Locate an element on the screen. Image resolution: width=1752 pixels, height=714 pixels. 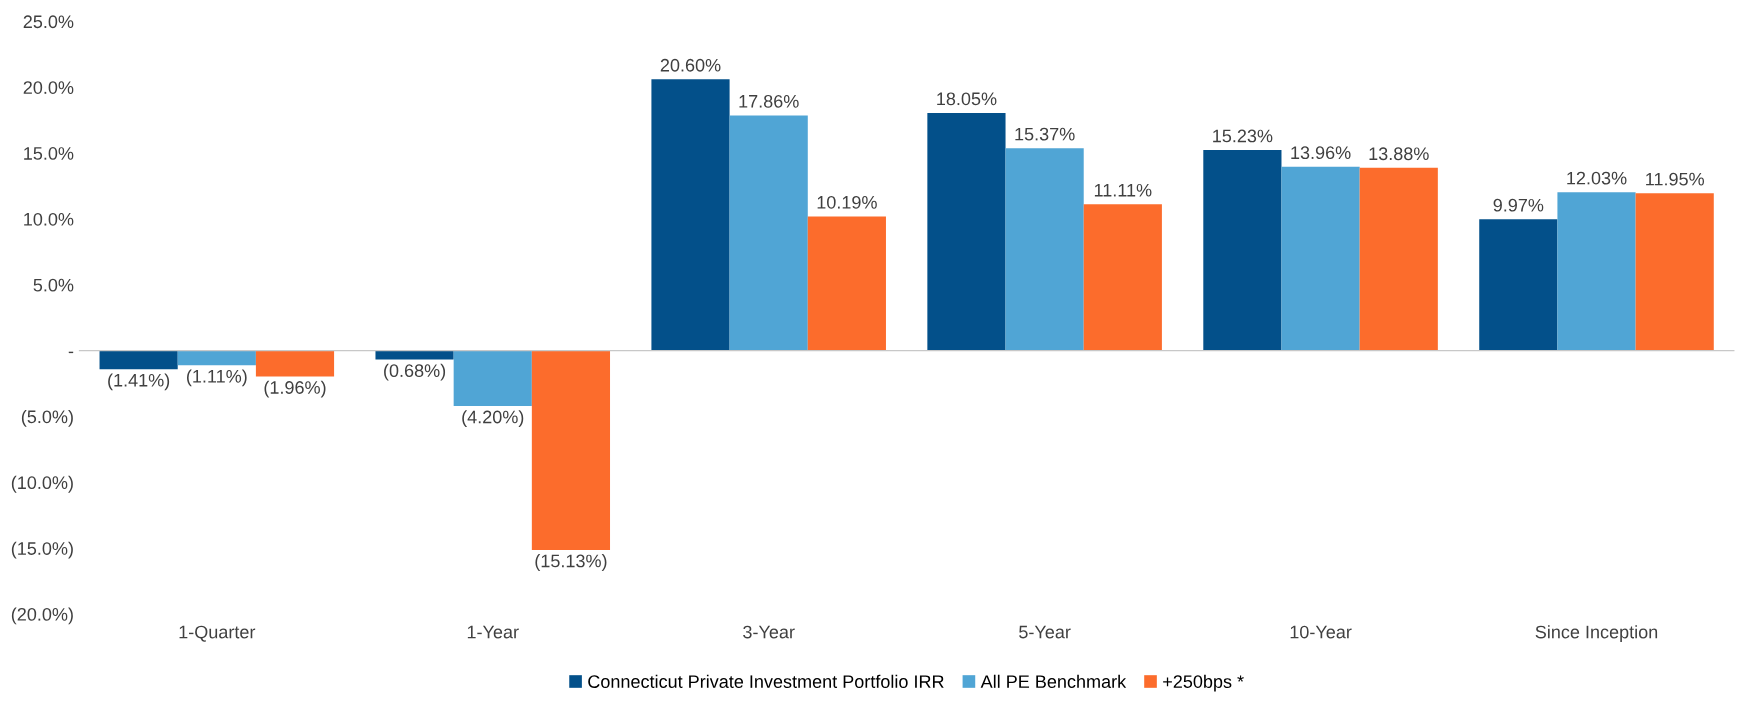
y-tick-label: 20.0% is located at coordinates (48, 87).